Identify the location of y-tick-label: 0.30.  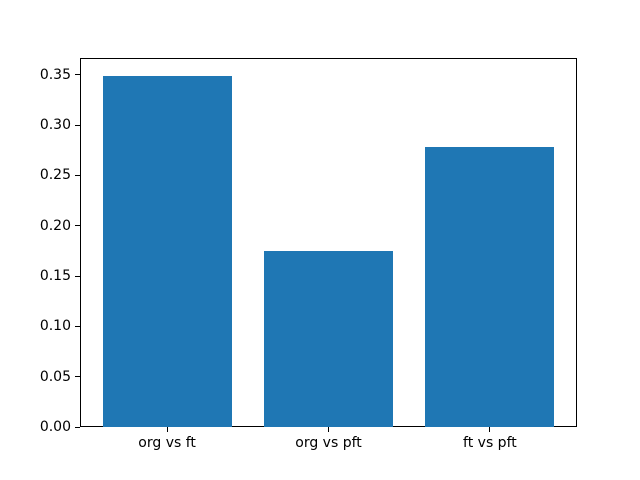
(55, 125).